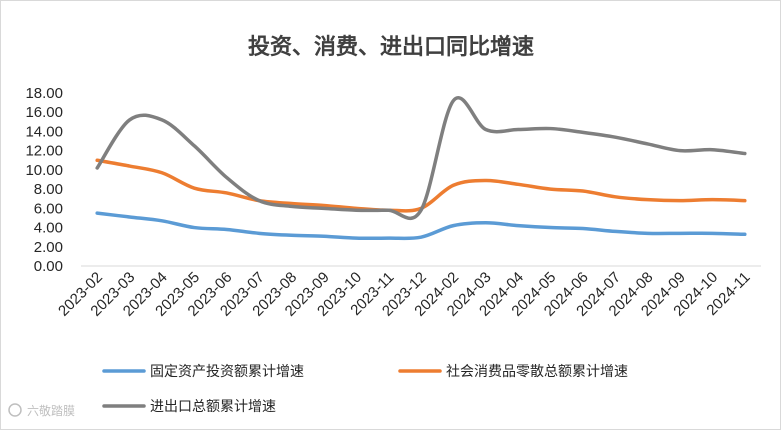 The width and height of the screenshot is (781, 431). What do you see at coordinates (227, 372) in the screenshot?
I see `legend-label: 固定资产投资额累计增速` at bounding box center [227, 372].